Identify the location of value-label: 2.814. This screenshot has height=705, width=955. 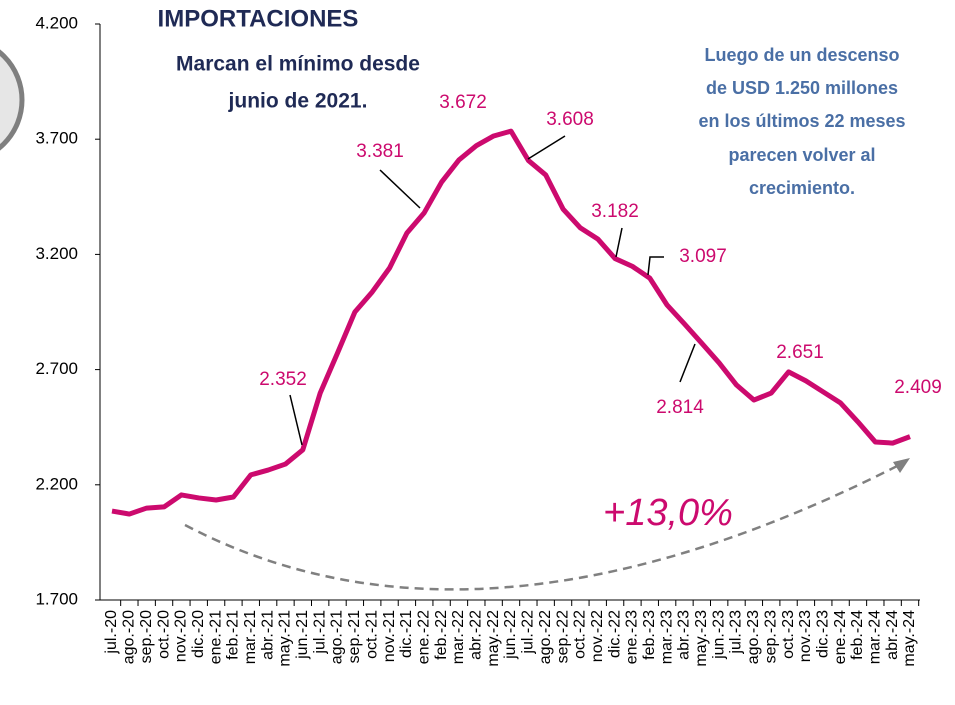
(680, 407).